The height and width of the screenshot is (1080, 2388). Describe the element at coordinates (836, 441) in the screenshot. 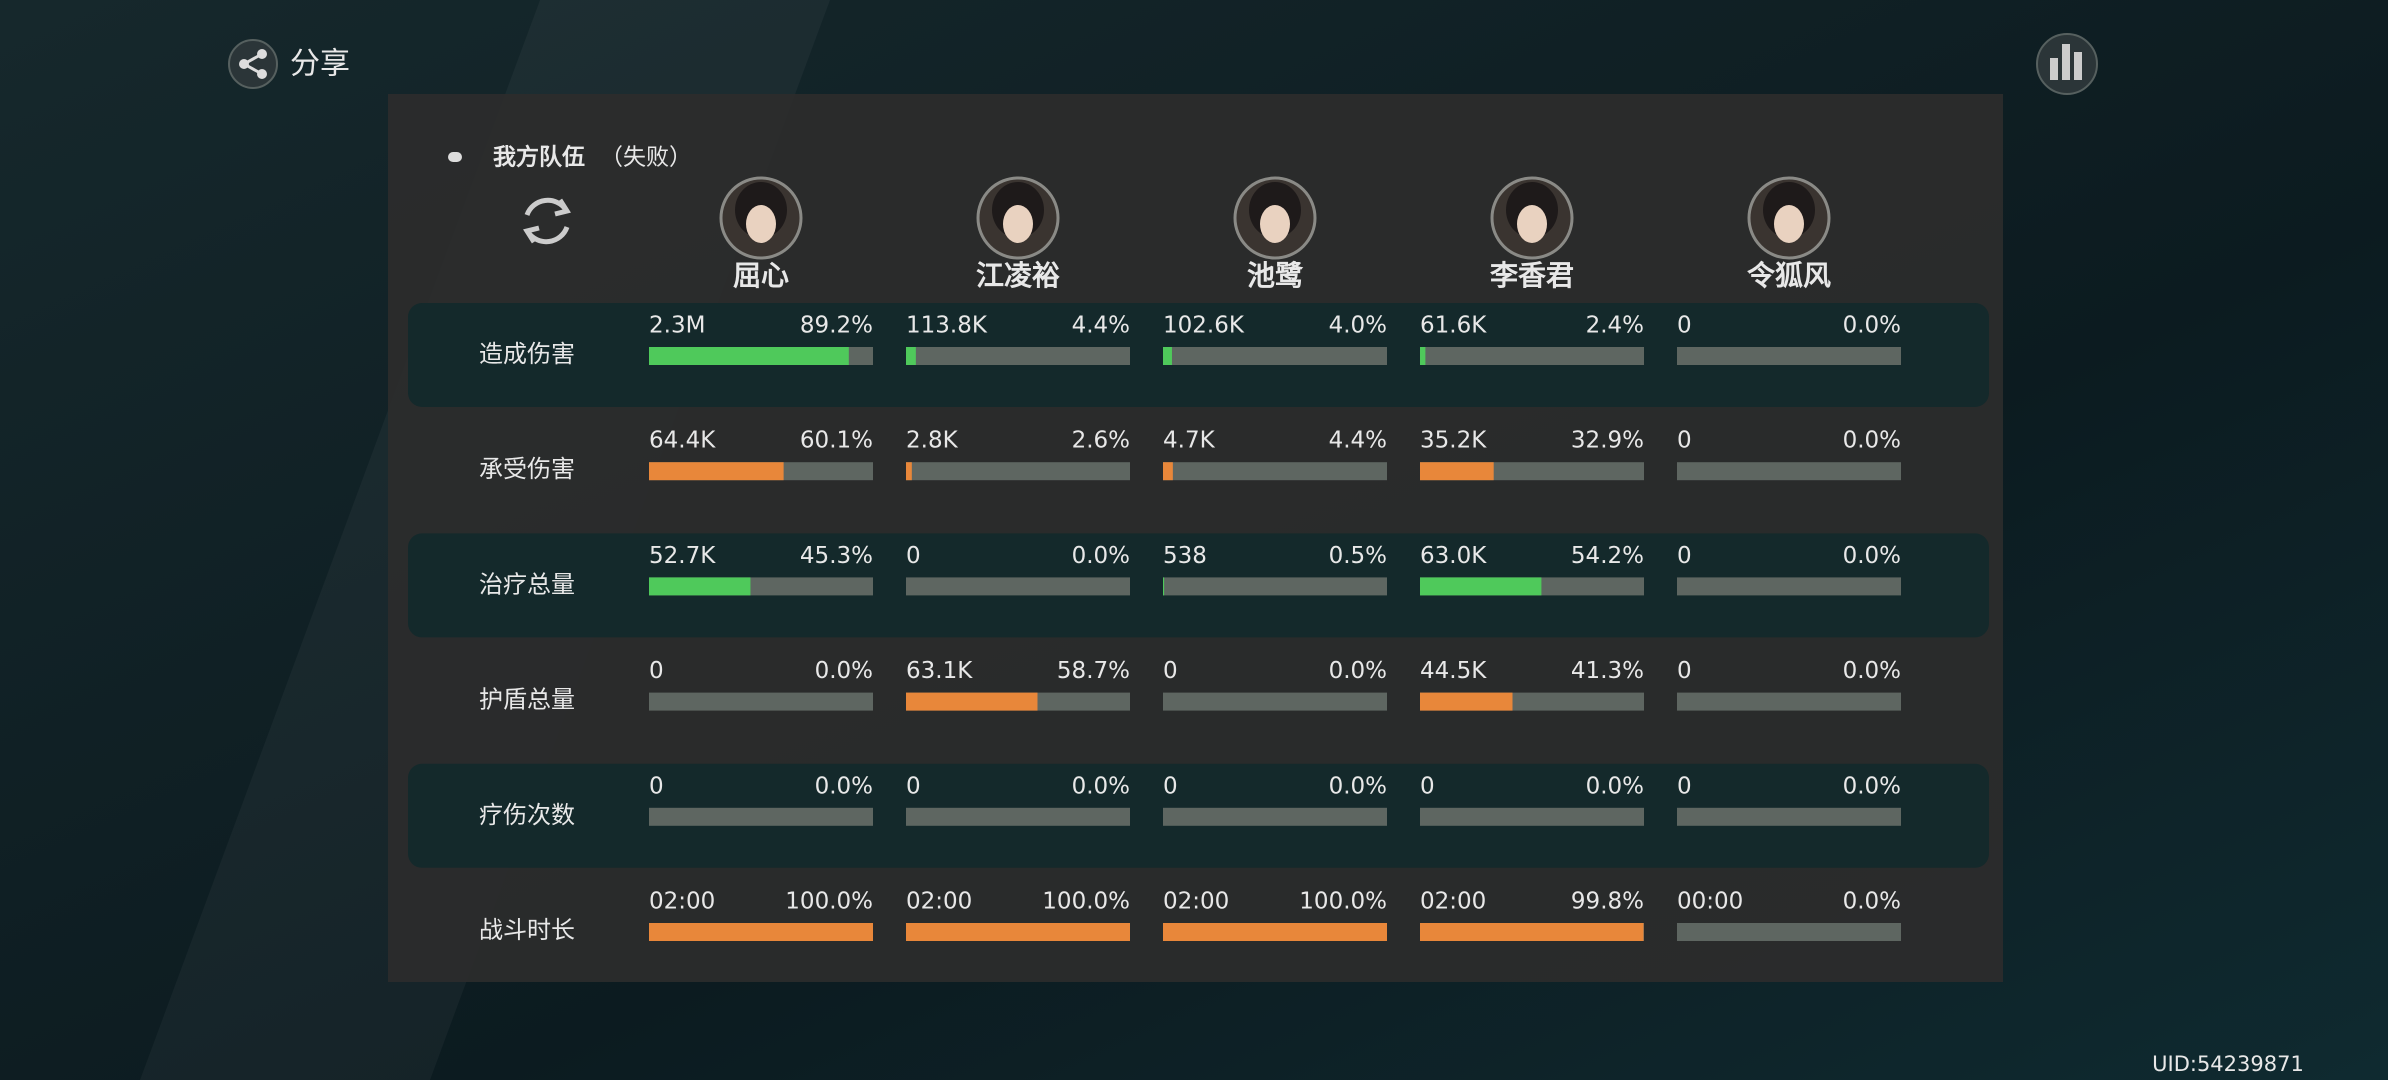

I see `percent-label: 60.1%` at that location.